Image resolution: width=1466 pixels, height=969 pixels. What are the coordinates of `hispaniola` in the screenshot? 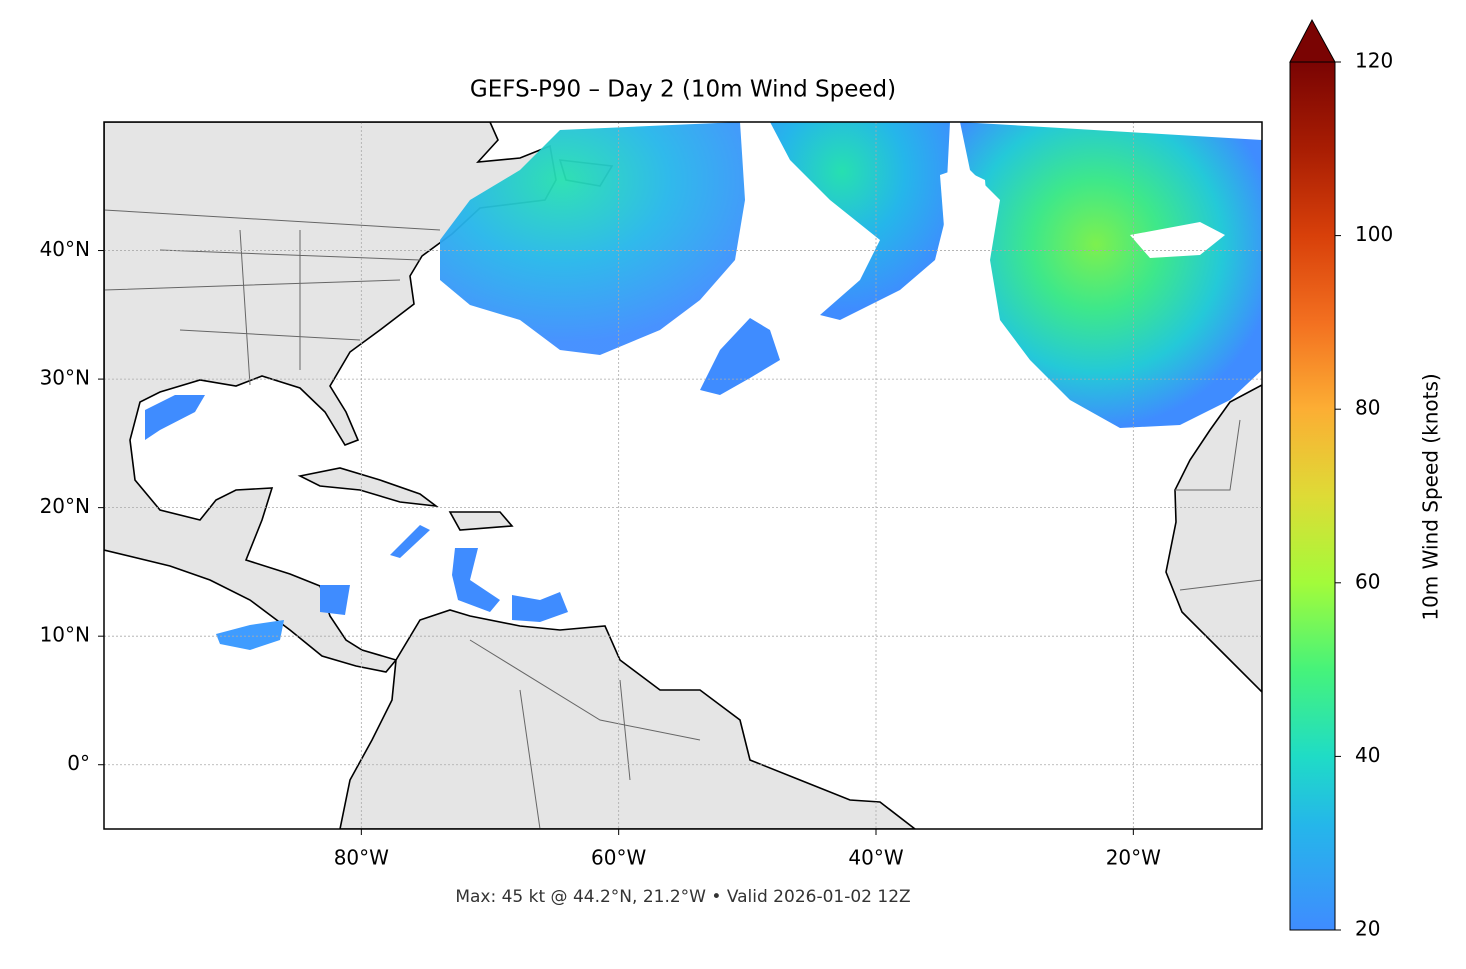 It's located at (481, 521).